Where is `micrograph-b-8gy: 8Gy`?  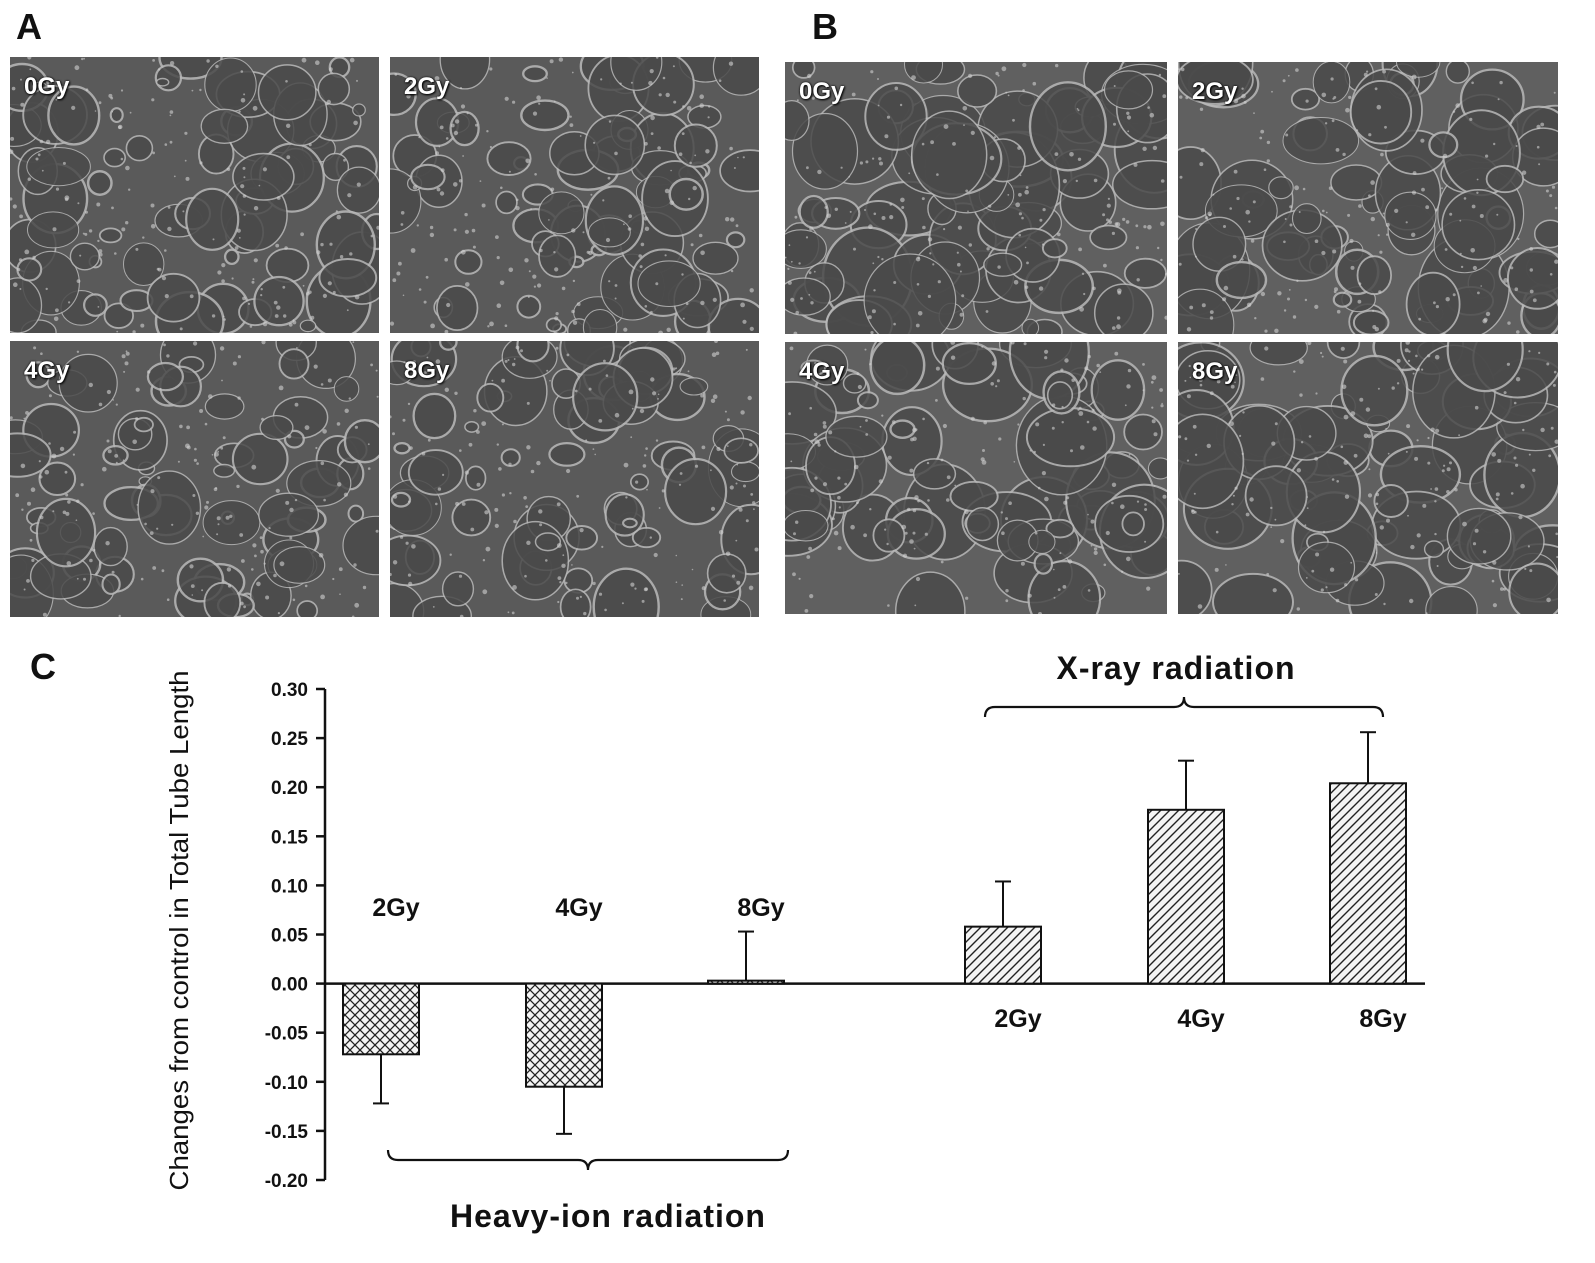 micrograph-b-8gy: 8Gy is located at coordinates (1368, 478).